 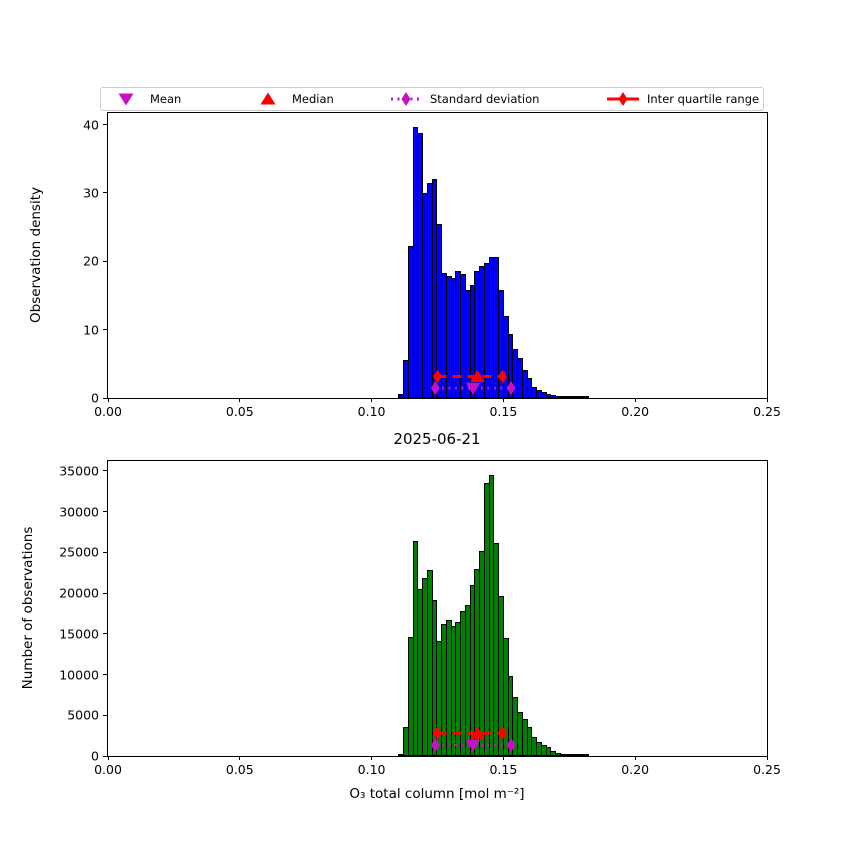 I want to click on y-axis-tick-label: 15000, so click(x=79, y=634).